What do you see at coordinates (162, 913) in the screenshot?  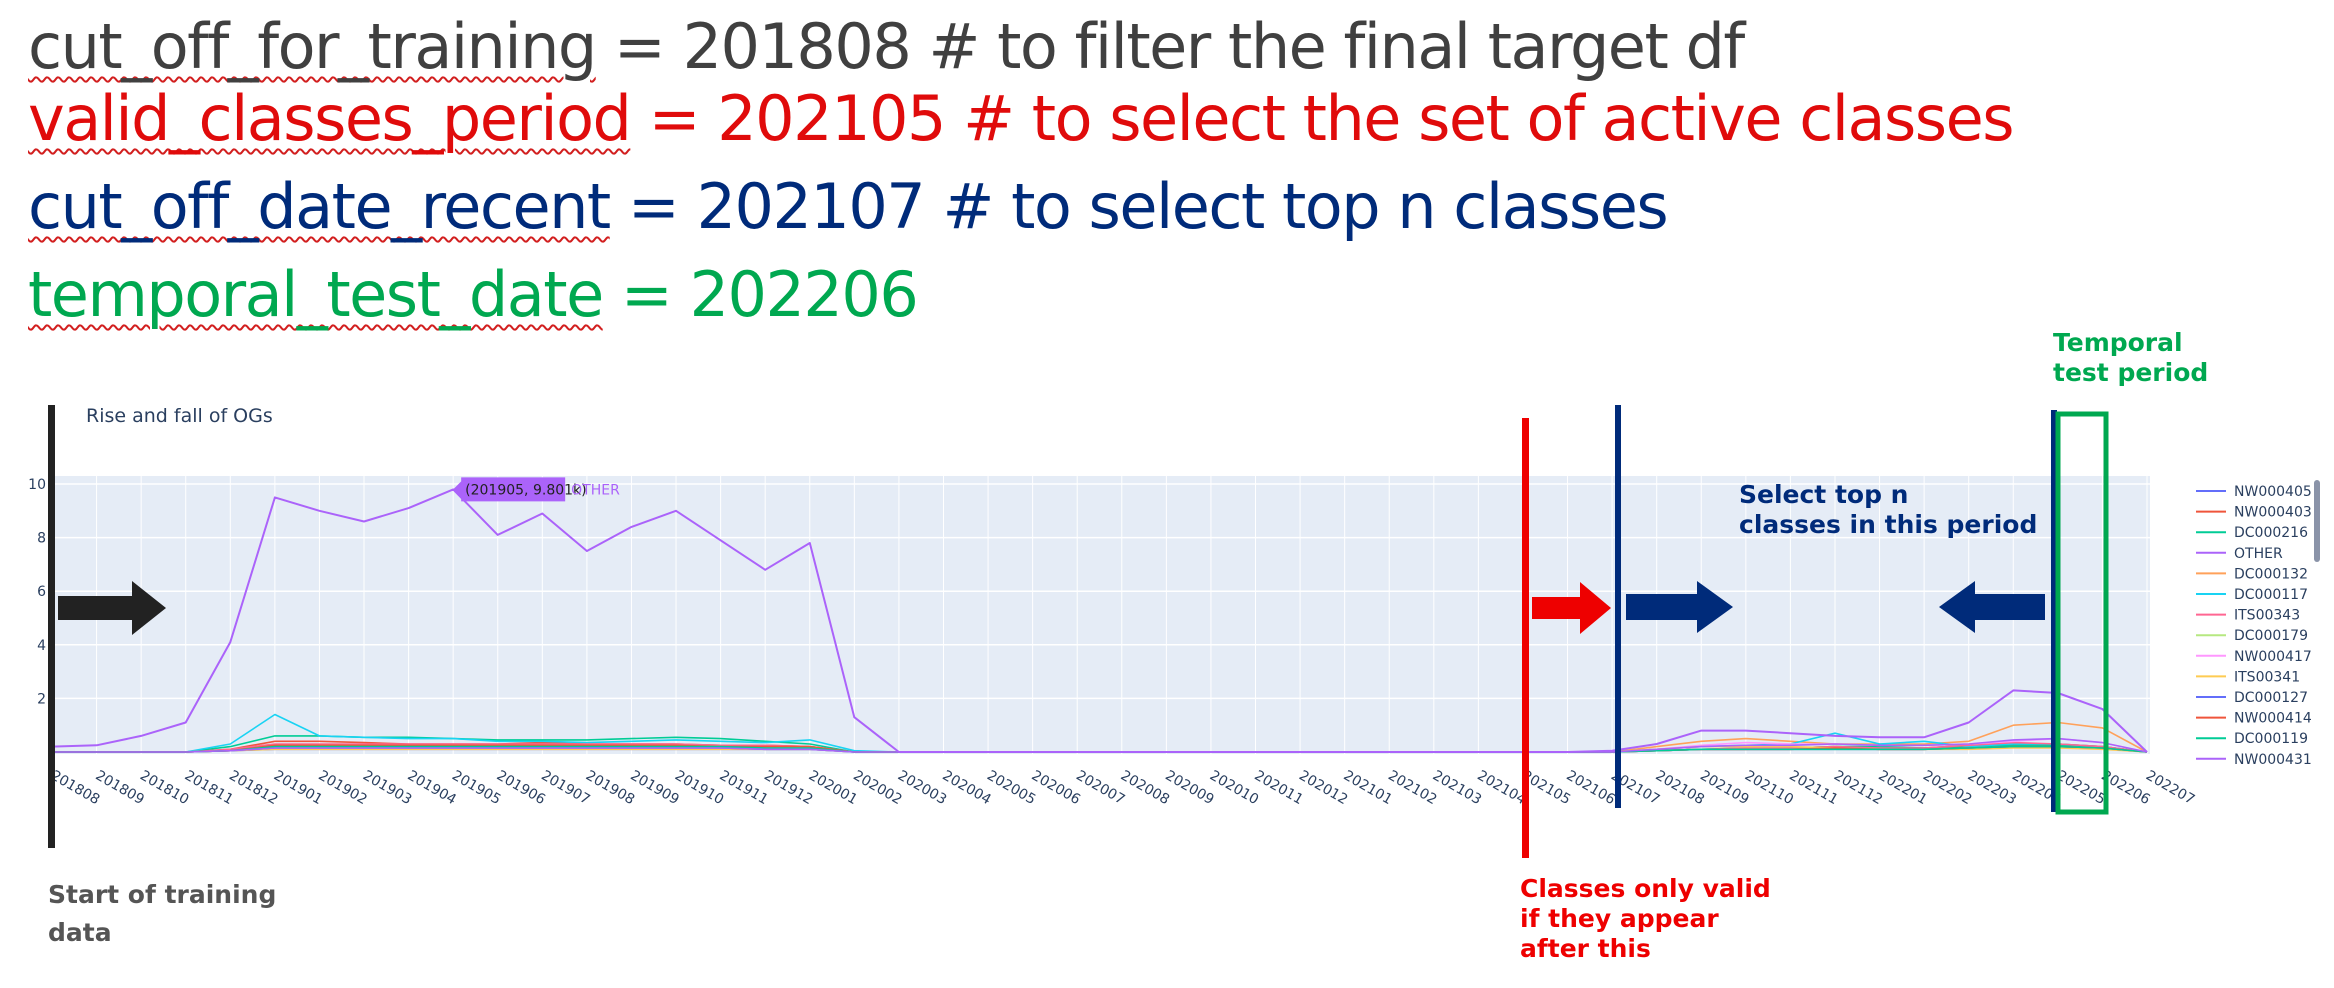 I see `annotation-start-training: Start of training data` at bounding box center [162, 913].